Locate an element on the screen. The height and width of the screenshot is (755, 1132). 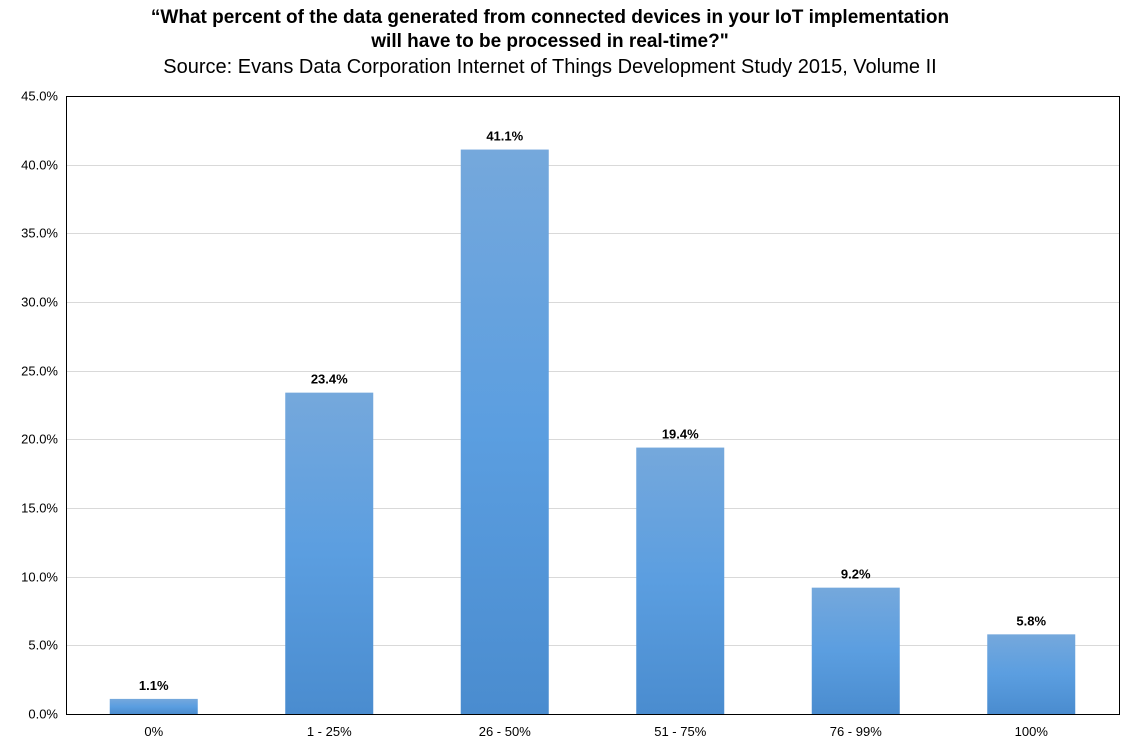
data-label: 9.2% is located at coordinates (856, 574).